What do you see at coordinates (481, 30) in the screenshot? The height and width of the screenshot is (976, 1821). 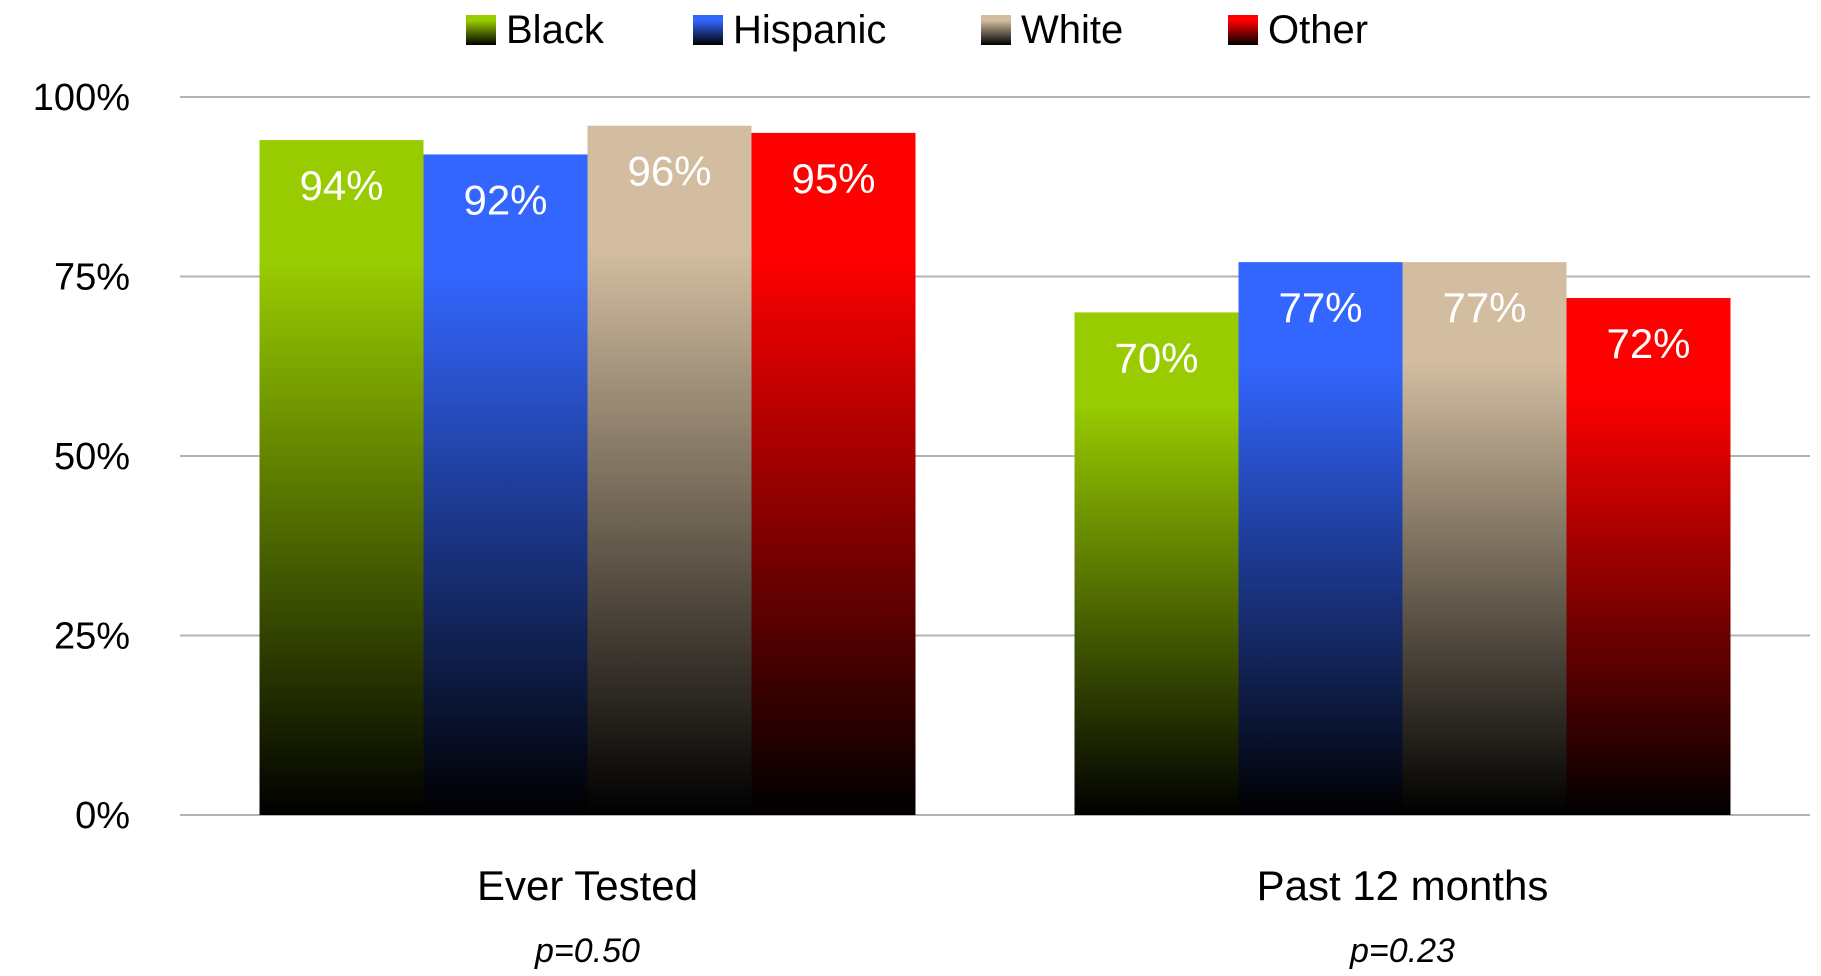 I see `legend-swatch-black` at bounding box center [481, 30].